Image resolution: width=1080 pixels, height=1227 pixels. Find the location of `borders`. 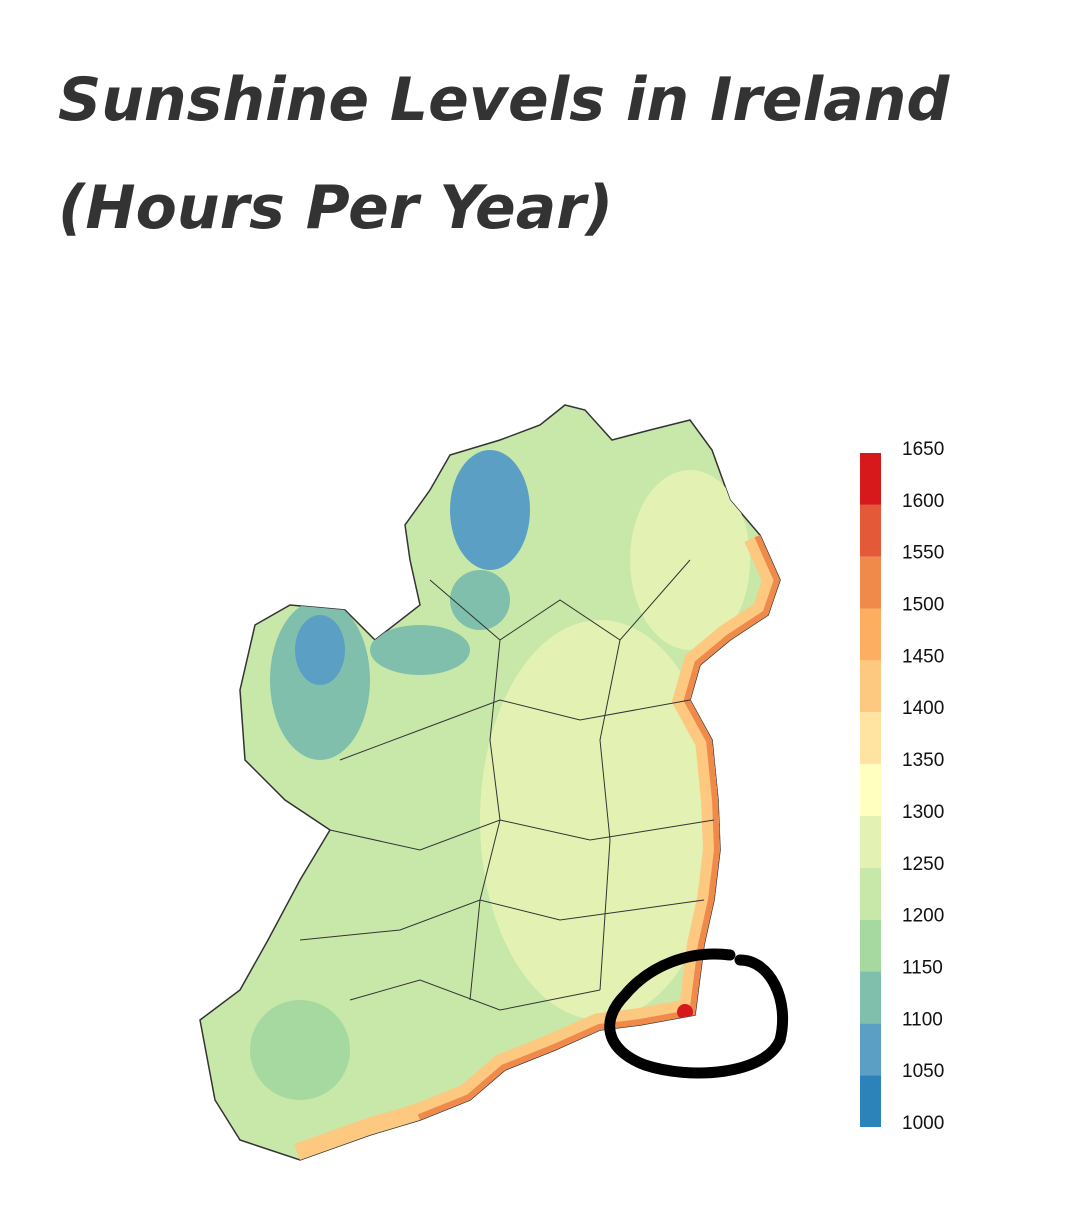

borders is located at coordinates (507, 785).